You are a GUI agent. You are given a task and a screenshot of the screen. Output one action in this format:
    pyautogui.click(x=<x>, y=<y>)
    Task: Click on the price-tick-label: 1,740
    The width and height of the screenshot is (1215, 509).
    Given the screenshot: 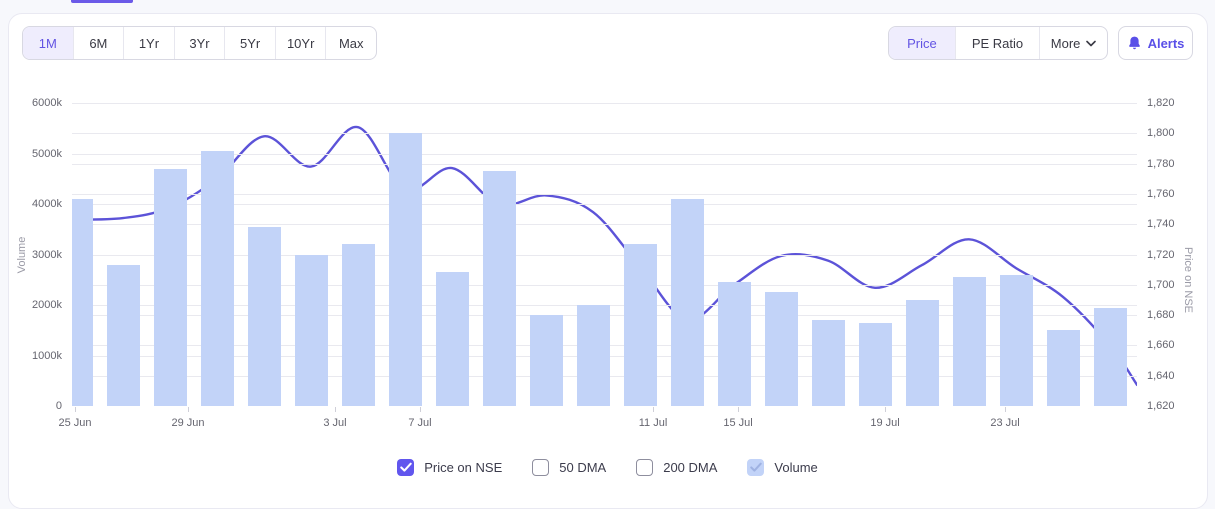 What is the action you would take?
    pyautogui.click(x=1161, y=224)
    